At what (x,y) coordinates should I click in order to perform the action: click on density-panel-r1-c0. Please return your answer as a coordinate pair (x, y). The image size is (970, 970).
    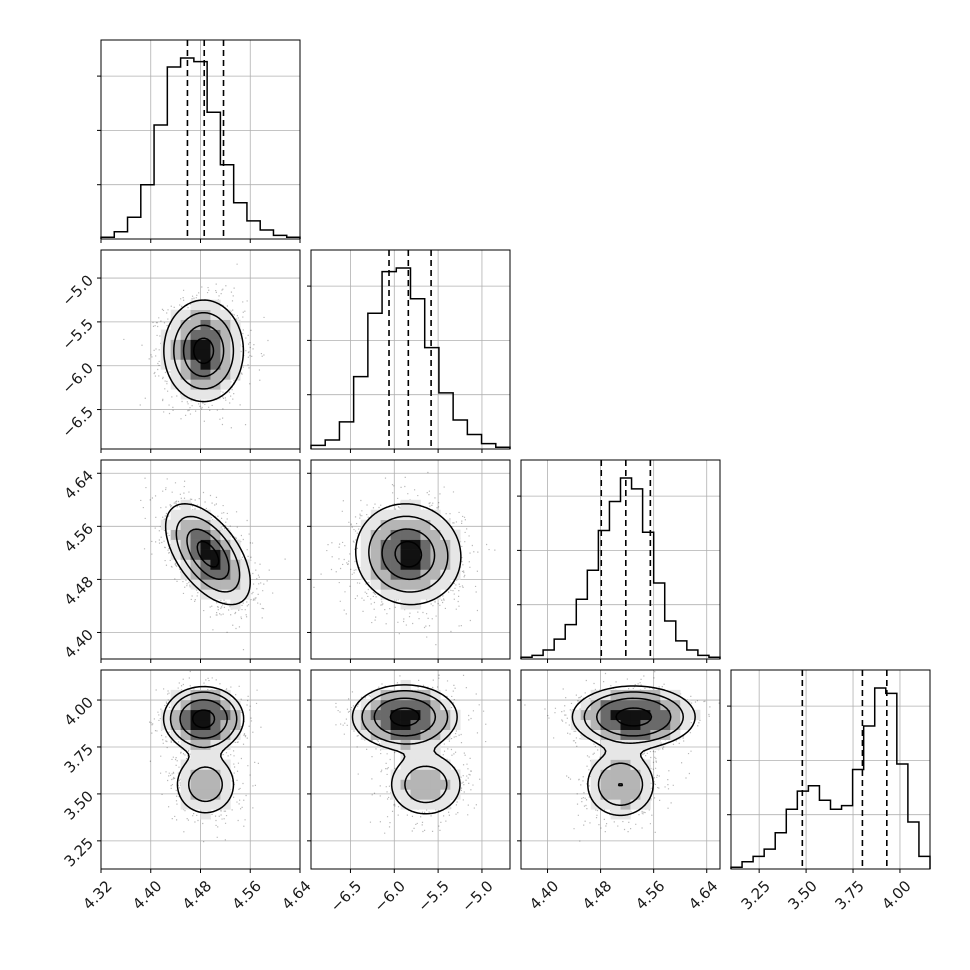
    Looking at the image, I should click on (199, 351).